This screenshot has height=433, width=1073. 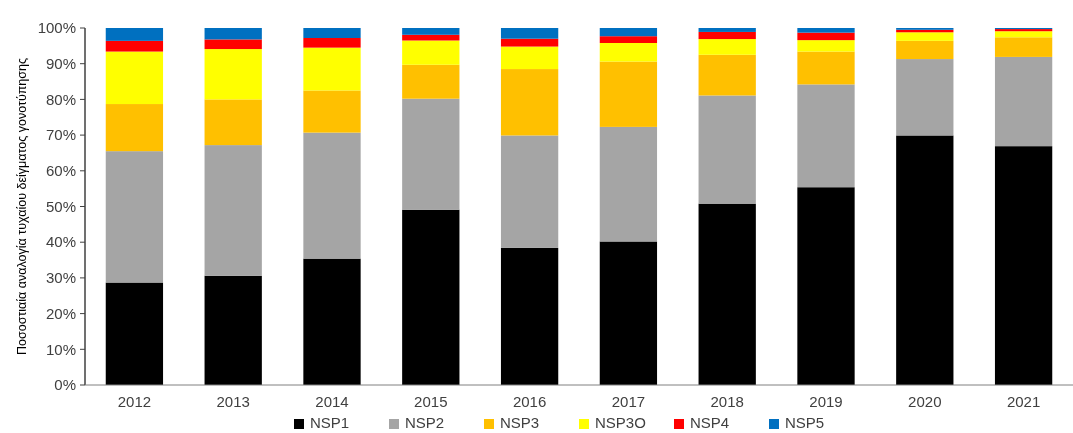 What do you see at coordinates (1023, 401) in the screenshot?
I see `x-tick-label: 2021` at bounding box center [1023, 401].